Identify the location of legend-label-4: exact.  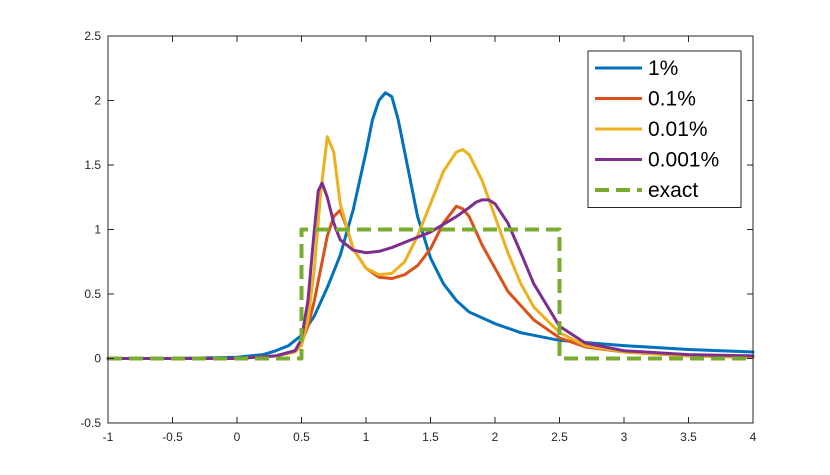
(673, 190).